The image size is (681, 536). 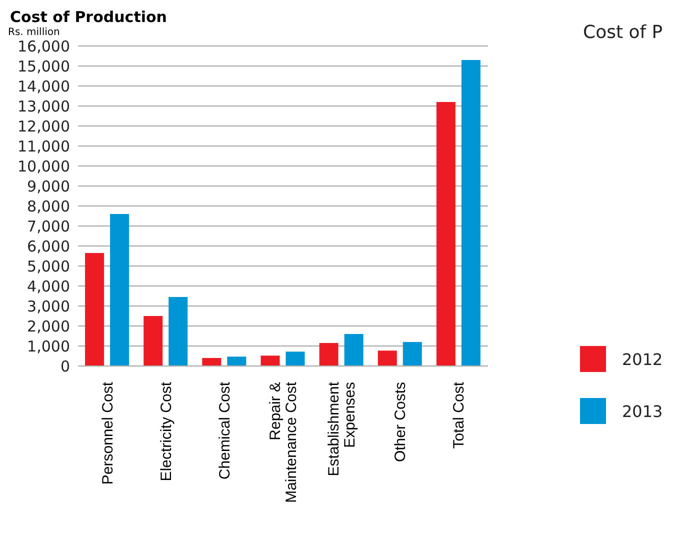 What do you see at coordinates (642, 359) in the screenshot?
I see `legend-label: 2012` at bounding box center [642, 359].